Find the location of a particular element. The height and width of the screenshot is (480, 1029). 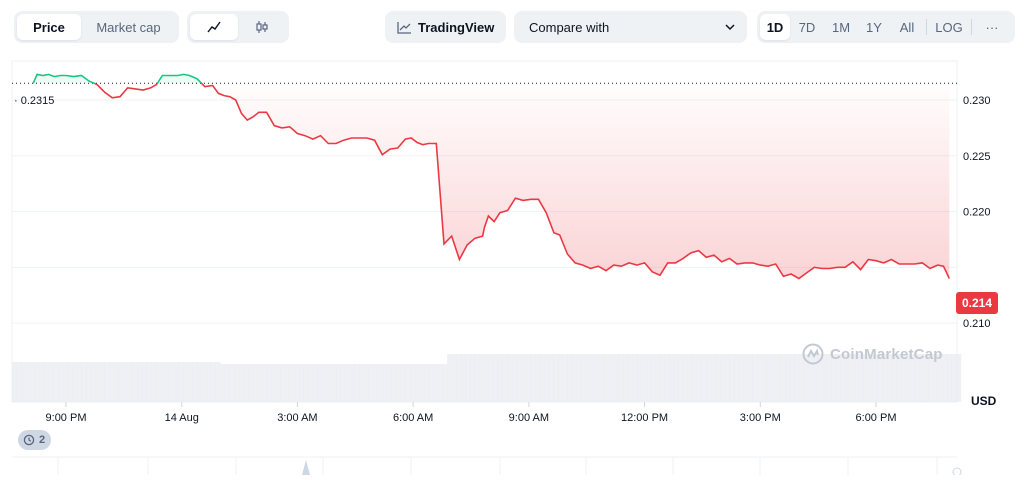

range-navigator is located at coordinates (487, 466).